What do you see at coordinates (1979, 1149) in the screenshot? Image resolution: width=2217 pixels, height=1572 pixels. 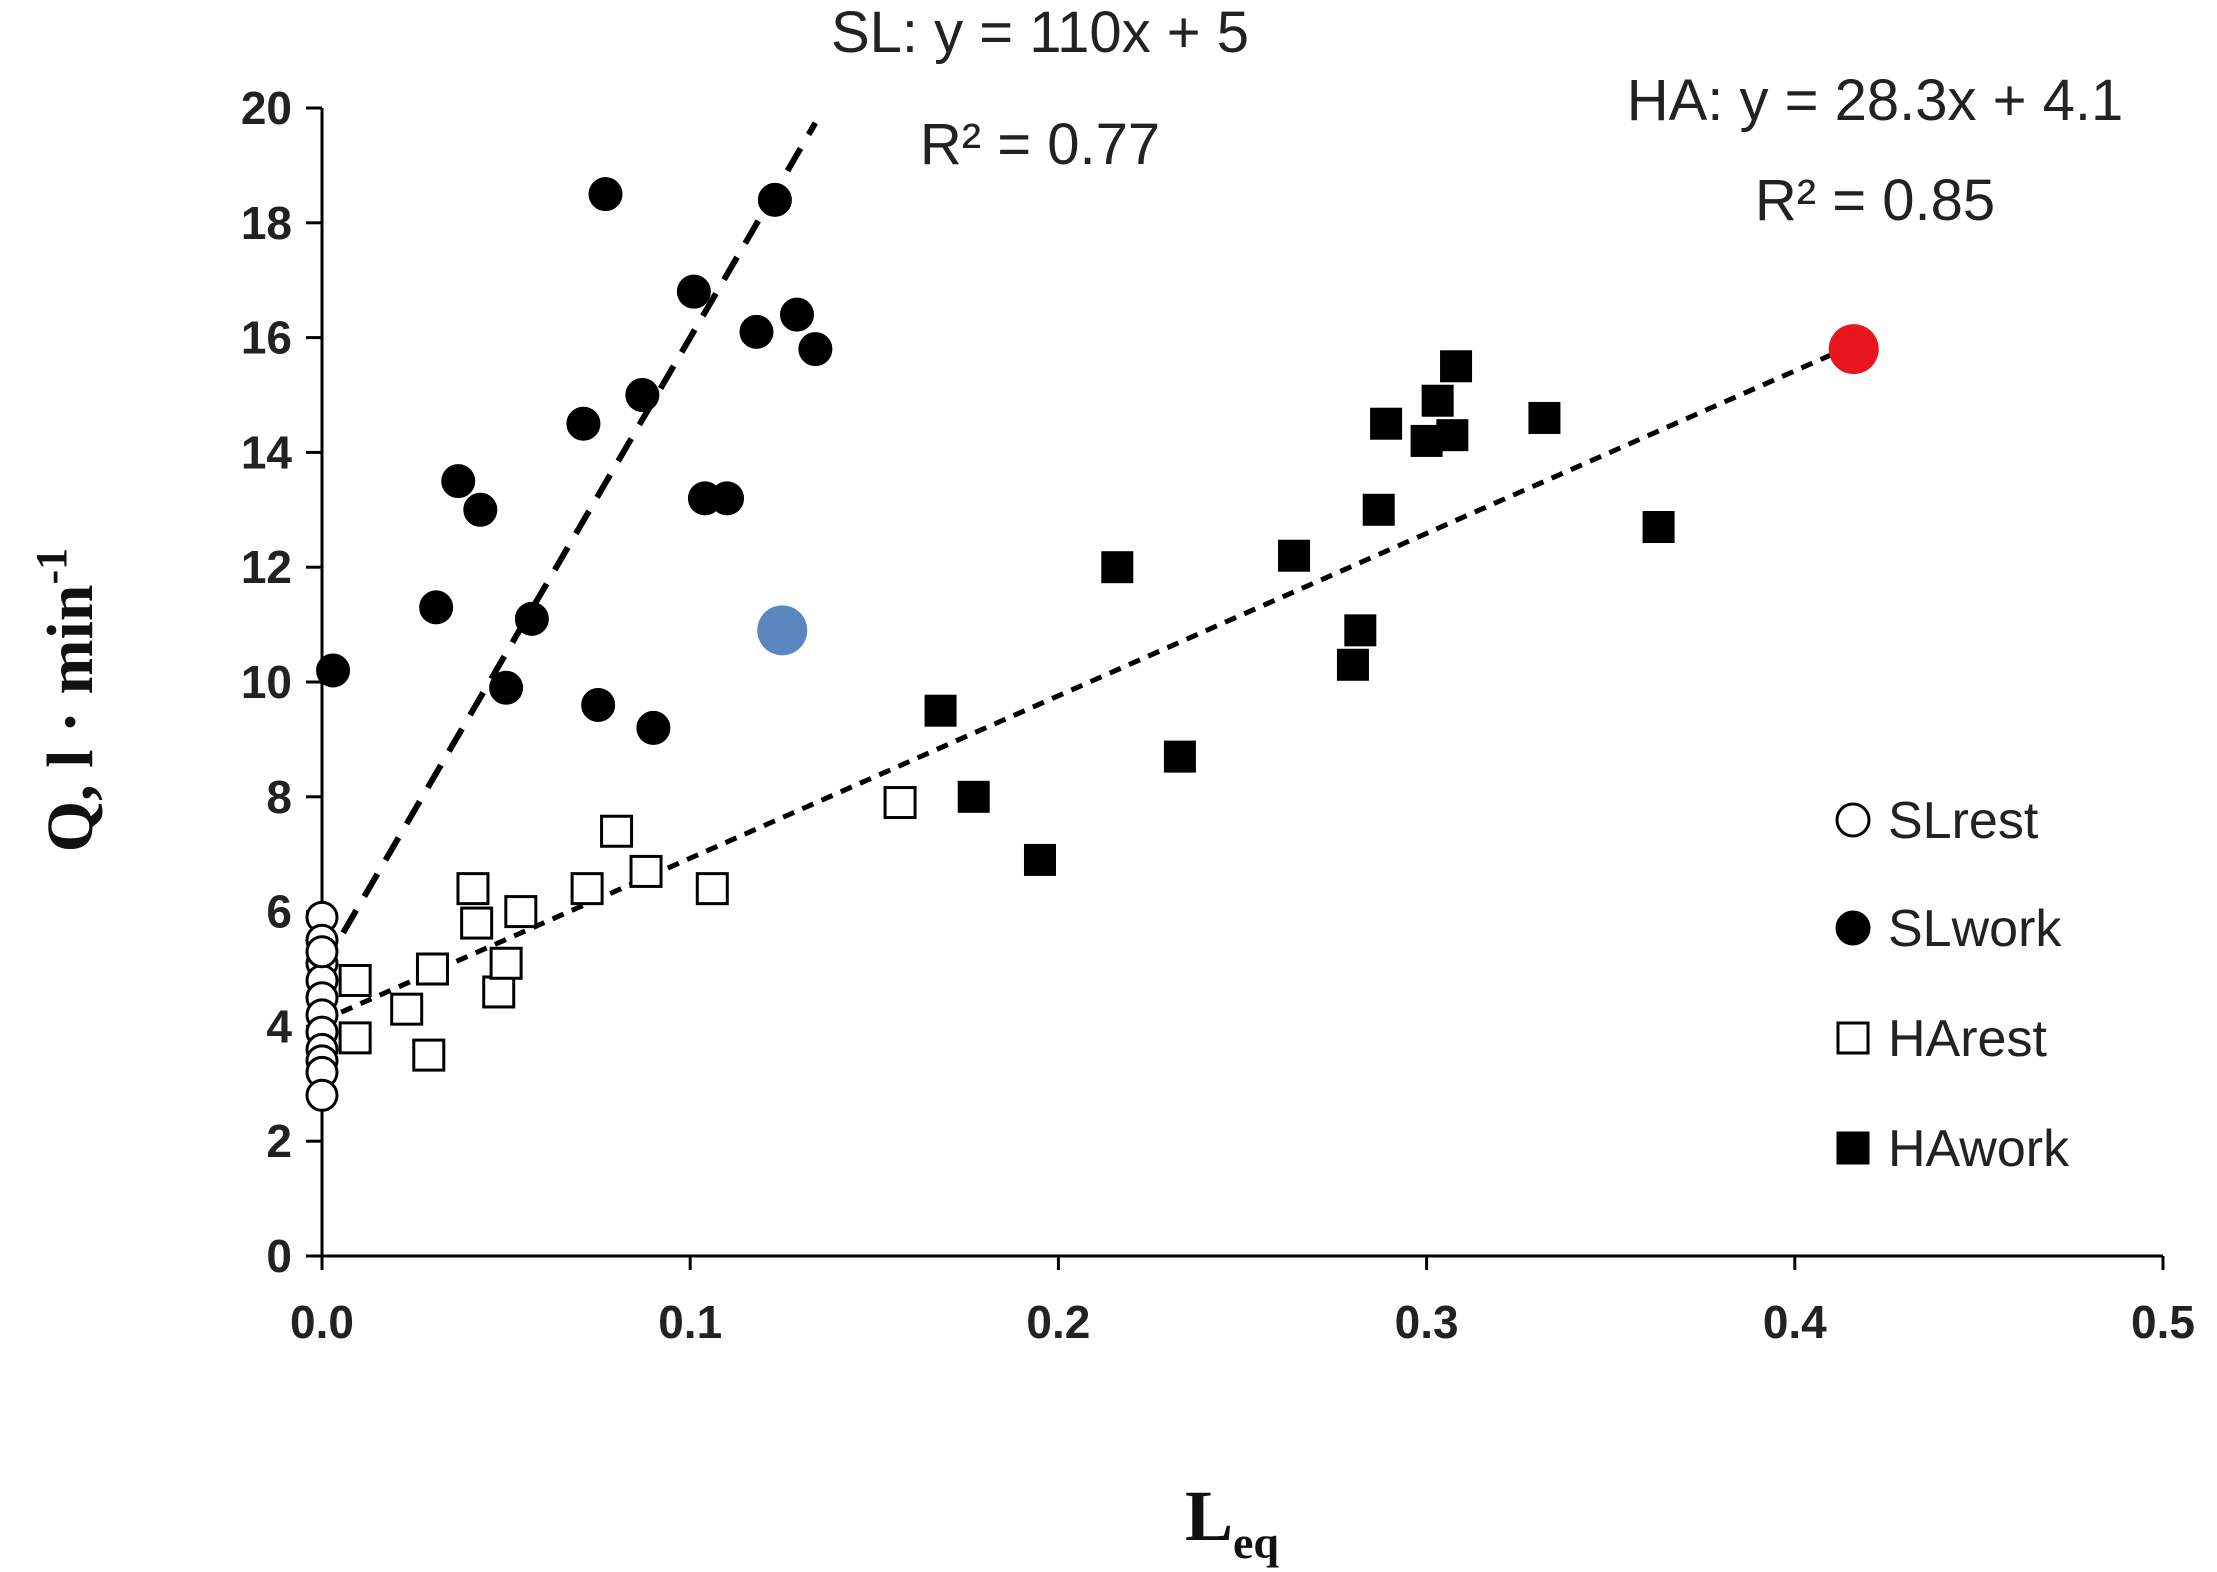 I see `legend-label-hawork: HAwork` at bounding box center [1979, 1149].